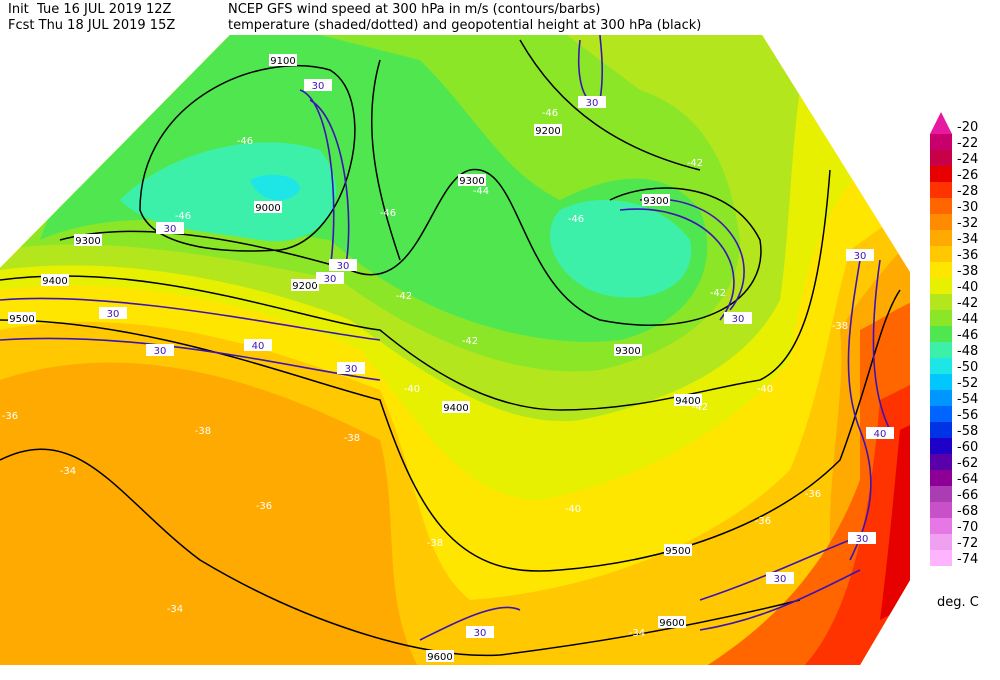 This screenshot has height=680, width=1000. I want to click on height-label: 9100, so click(282, 61).